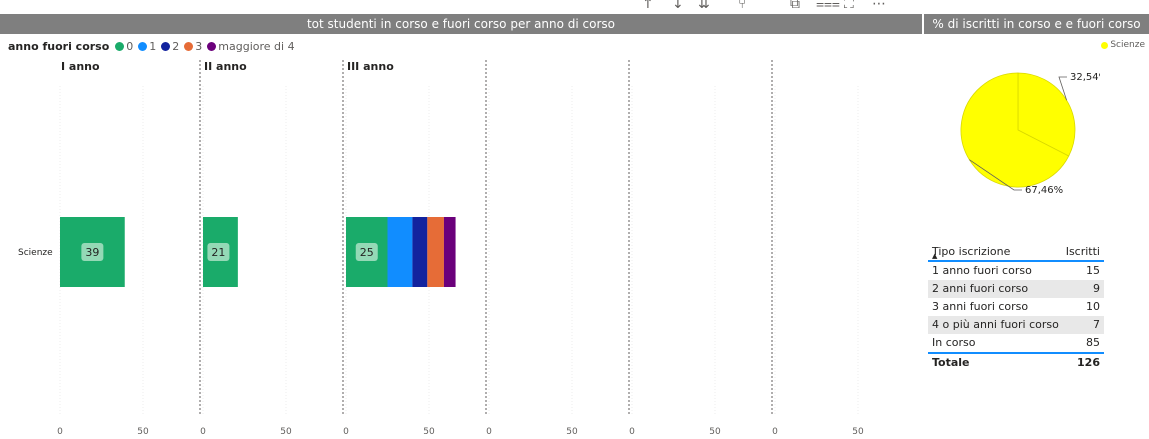  I want to click on pie-title-bar: % di iscritti in corso e e fuori corso, so click(1036, 24).